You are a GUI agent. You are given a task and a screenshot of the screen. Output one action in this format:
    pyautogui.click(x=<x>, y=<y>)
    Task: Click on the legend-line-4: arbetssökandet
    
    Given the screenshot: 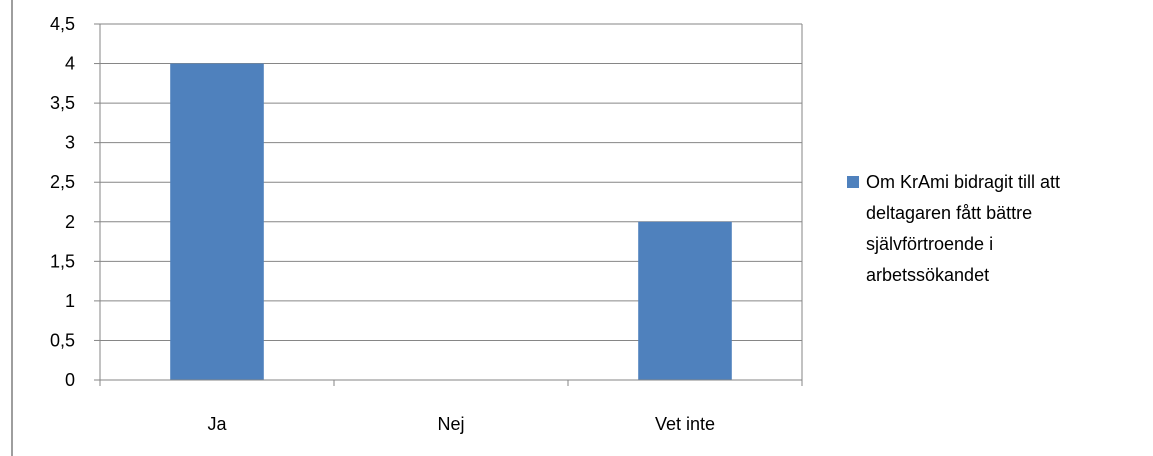 What is the action you would take?
    pyautogui.click(x=927, y=275)
    